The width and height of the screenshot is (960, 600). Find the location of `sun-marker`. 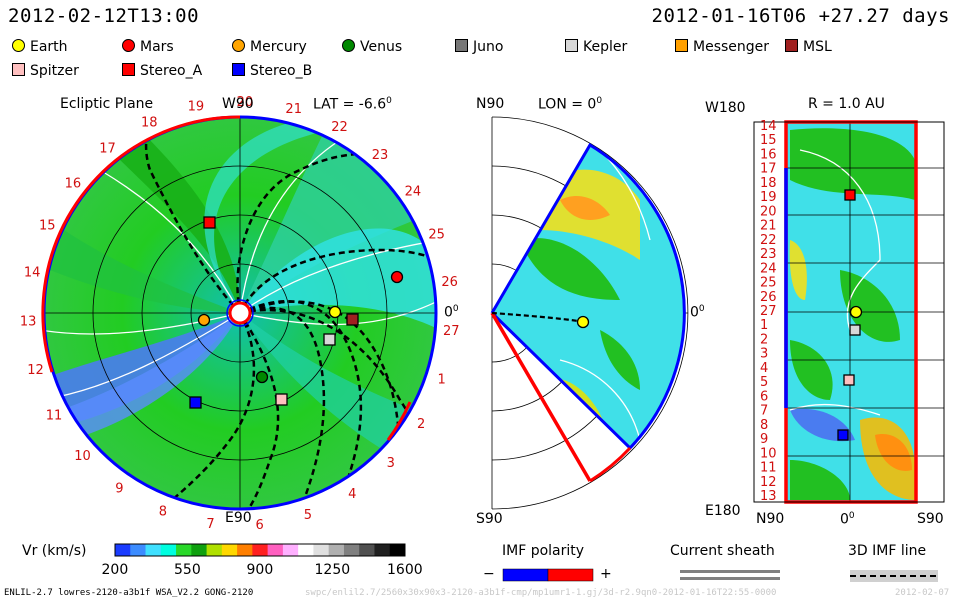

sun-marker is located at coordinates (240, 313).